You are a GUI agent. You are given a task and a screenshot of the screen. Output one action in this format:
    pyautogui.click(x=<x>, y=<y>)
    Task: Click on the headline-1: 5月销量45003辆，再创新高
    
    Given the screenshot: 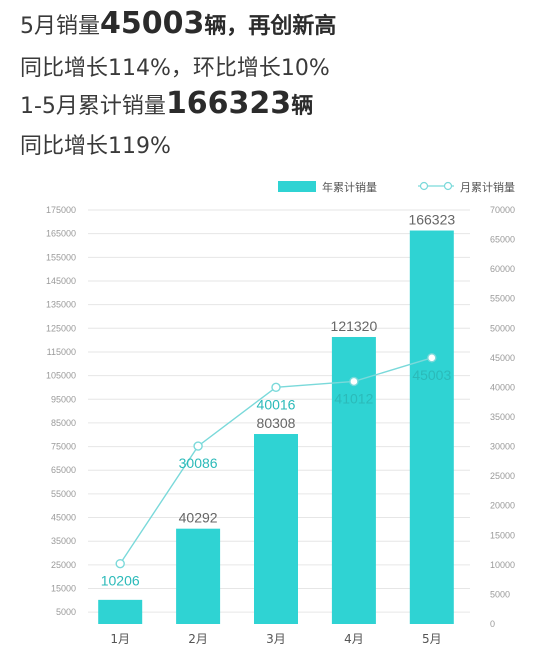 What is the action you would take?
    pyautogui.click(x=178, y=23)
    